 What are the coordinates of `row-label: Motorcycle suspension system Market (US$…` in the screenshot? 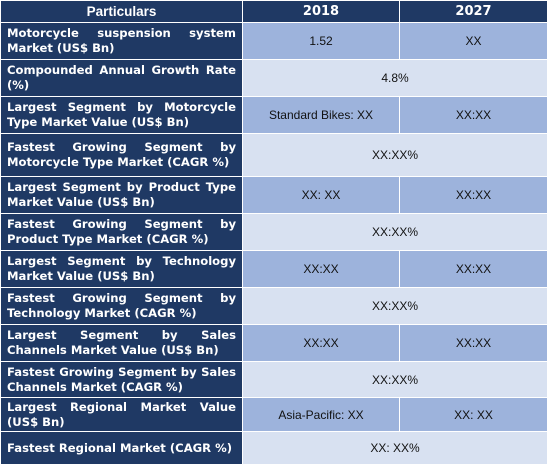 It's located at (121, 41).